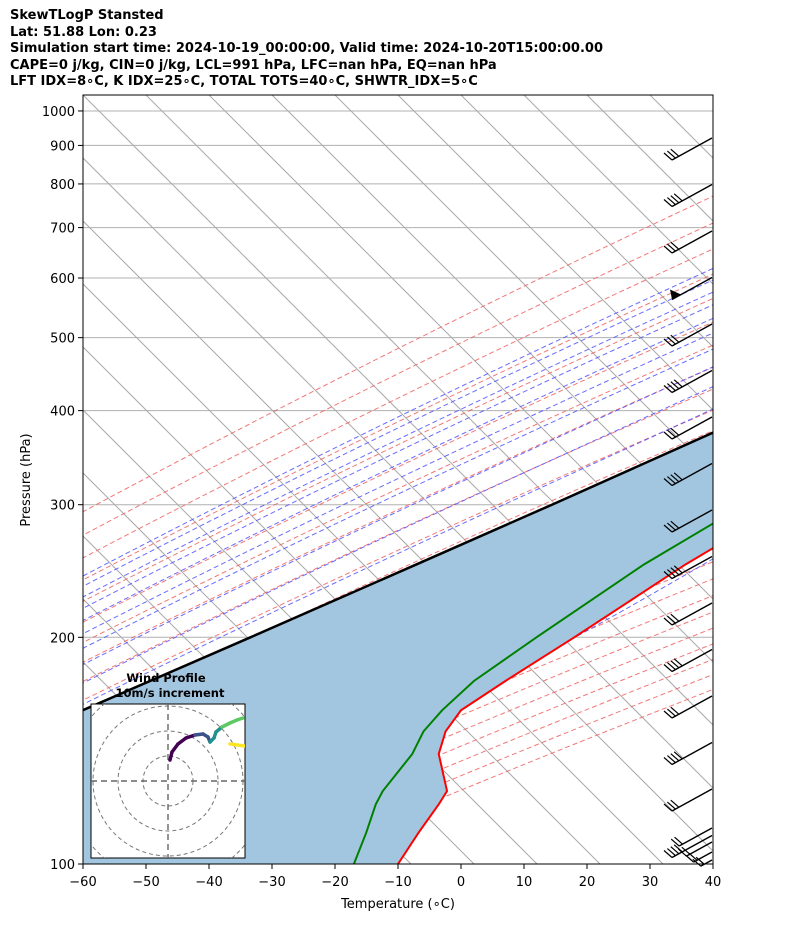  Describe the element at coordinates (524, 882) in the screenshot. I see `x-tick-label: 10` at that location.